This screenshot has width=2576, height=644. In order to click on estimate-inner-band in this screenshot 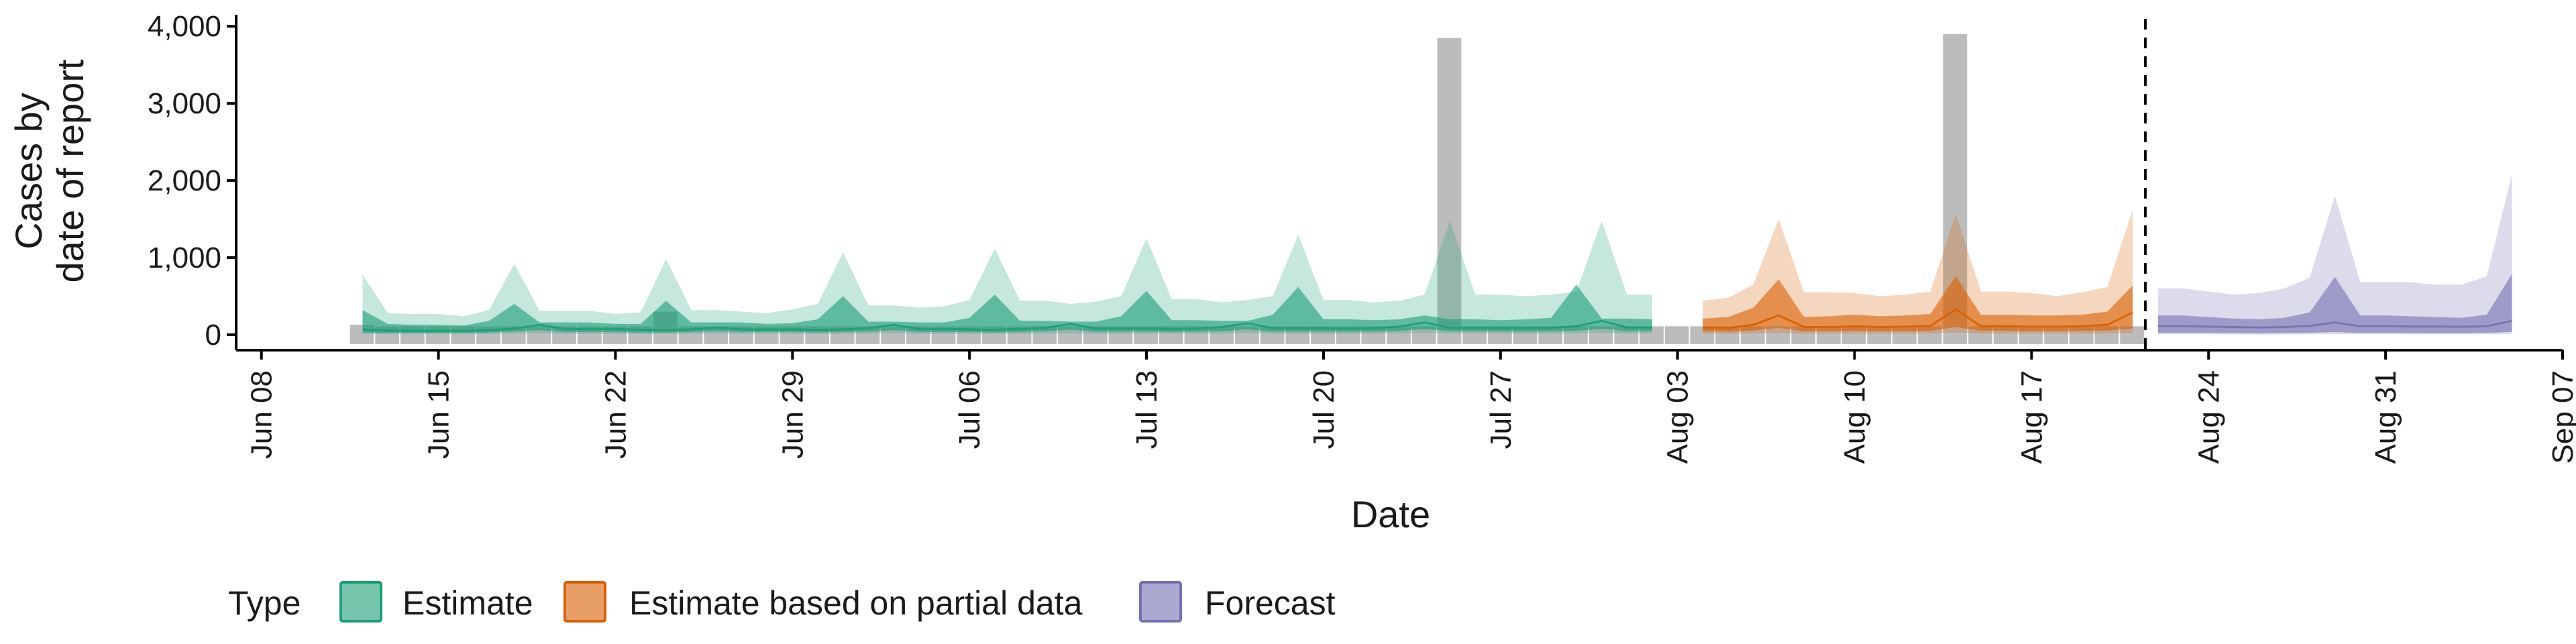, I will do `click(1007, 308)`.